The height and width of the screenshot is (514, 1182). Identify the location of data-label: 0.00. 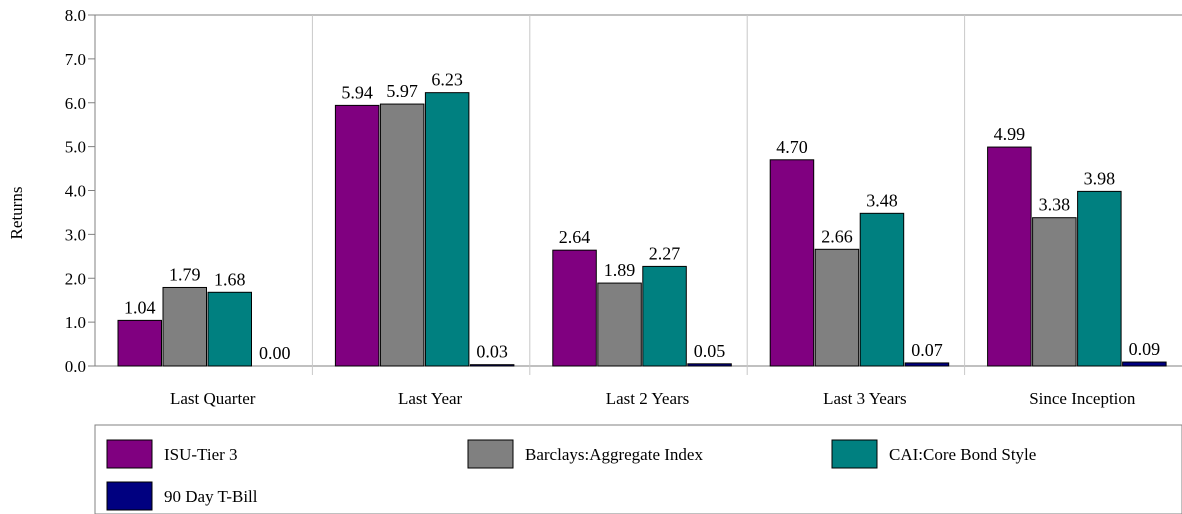
(275, 353).